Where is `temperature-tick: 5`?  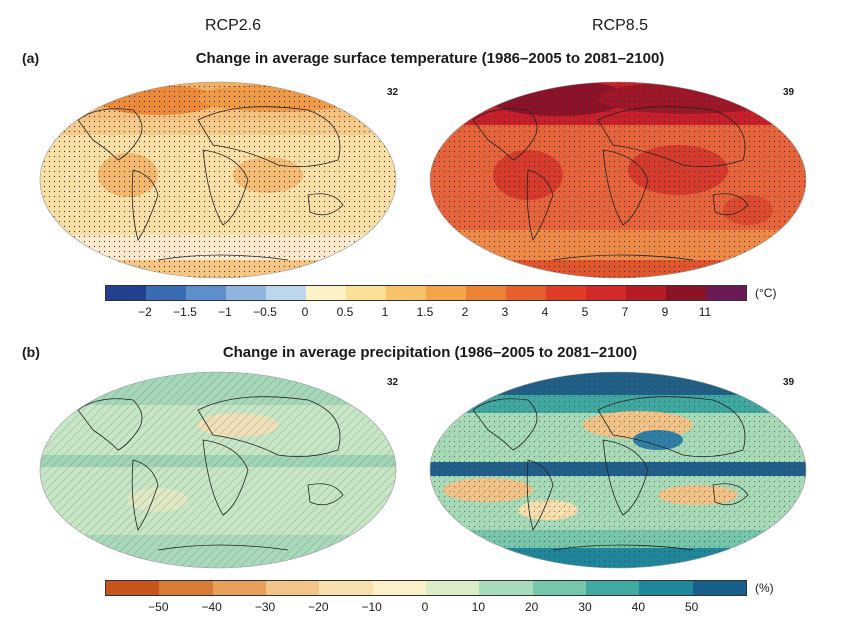
temperature-tick: 5 is located at coordinates (585, 312).